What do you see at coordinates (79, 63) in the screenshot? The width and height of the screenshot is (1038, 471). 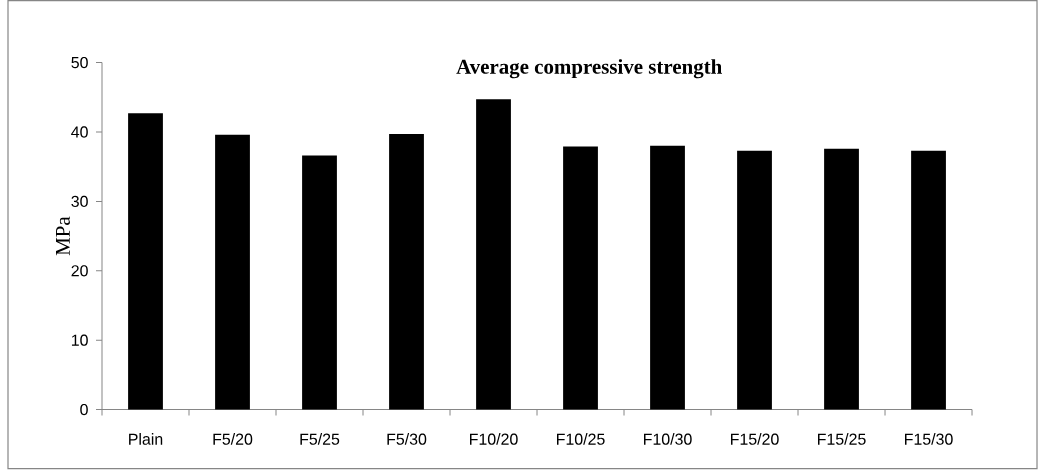 I see `y-tick-label: 50` at bounding box center [79, 63].